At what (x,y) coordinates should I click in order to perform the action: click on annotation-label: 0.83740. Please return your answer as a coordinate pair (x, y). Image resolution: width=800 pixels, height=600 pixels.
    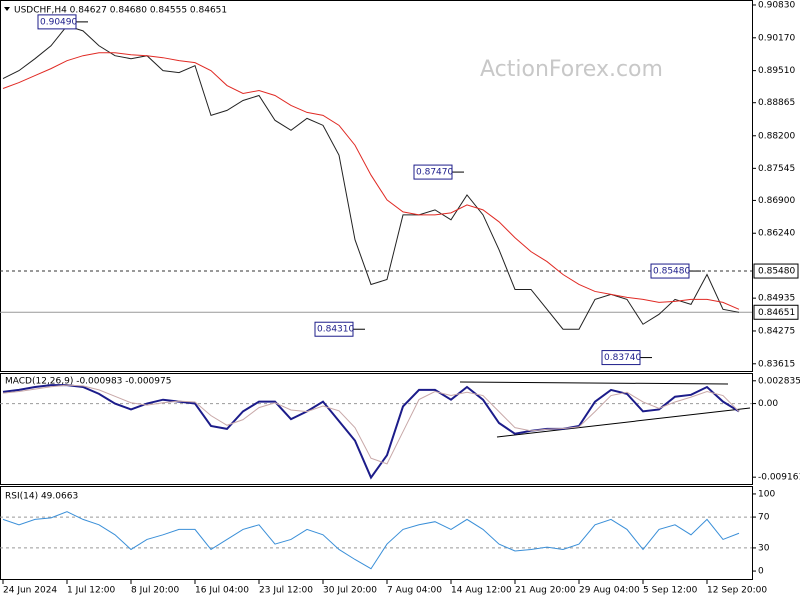
    Looking at the image, I should click on (622, 358).